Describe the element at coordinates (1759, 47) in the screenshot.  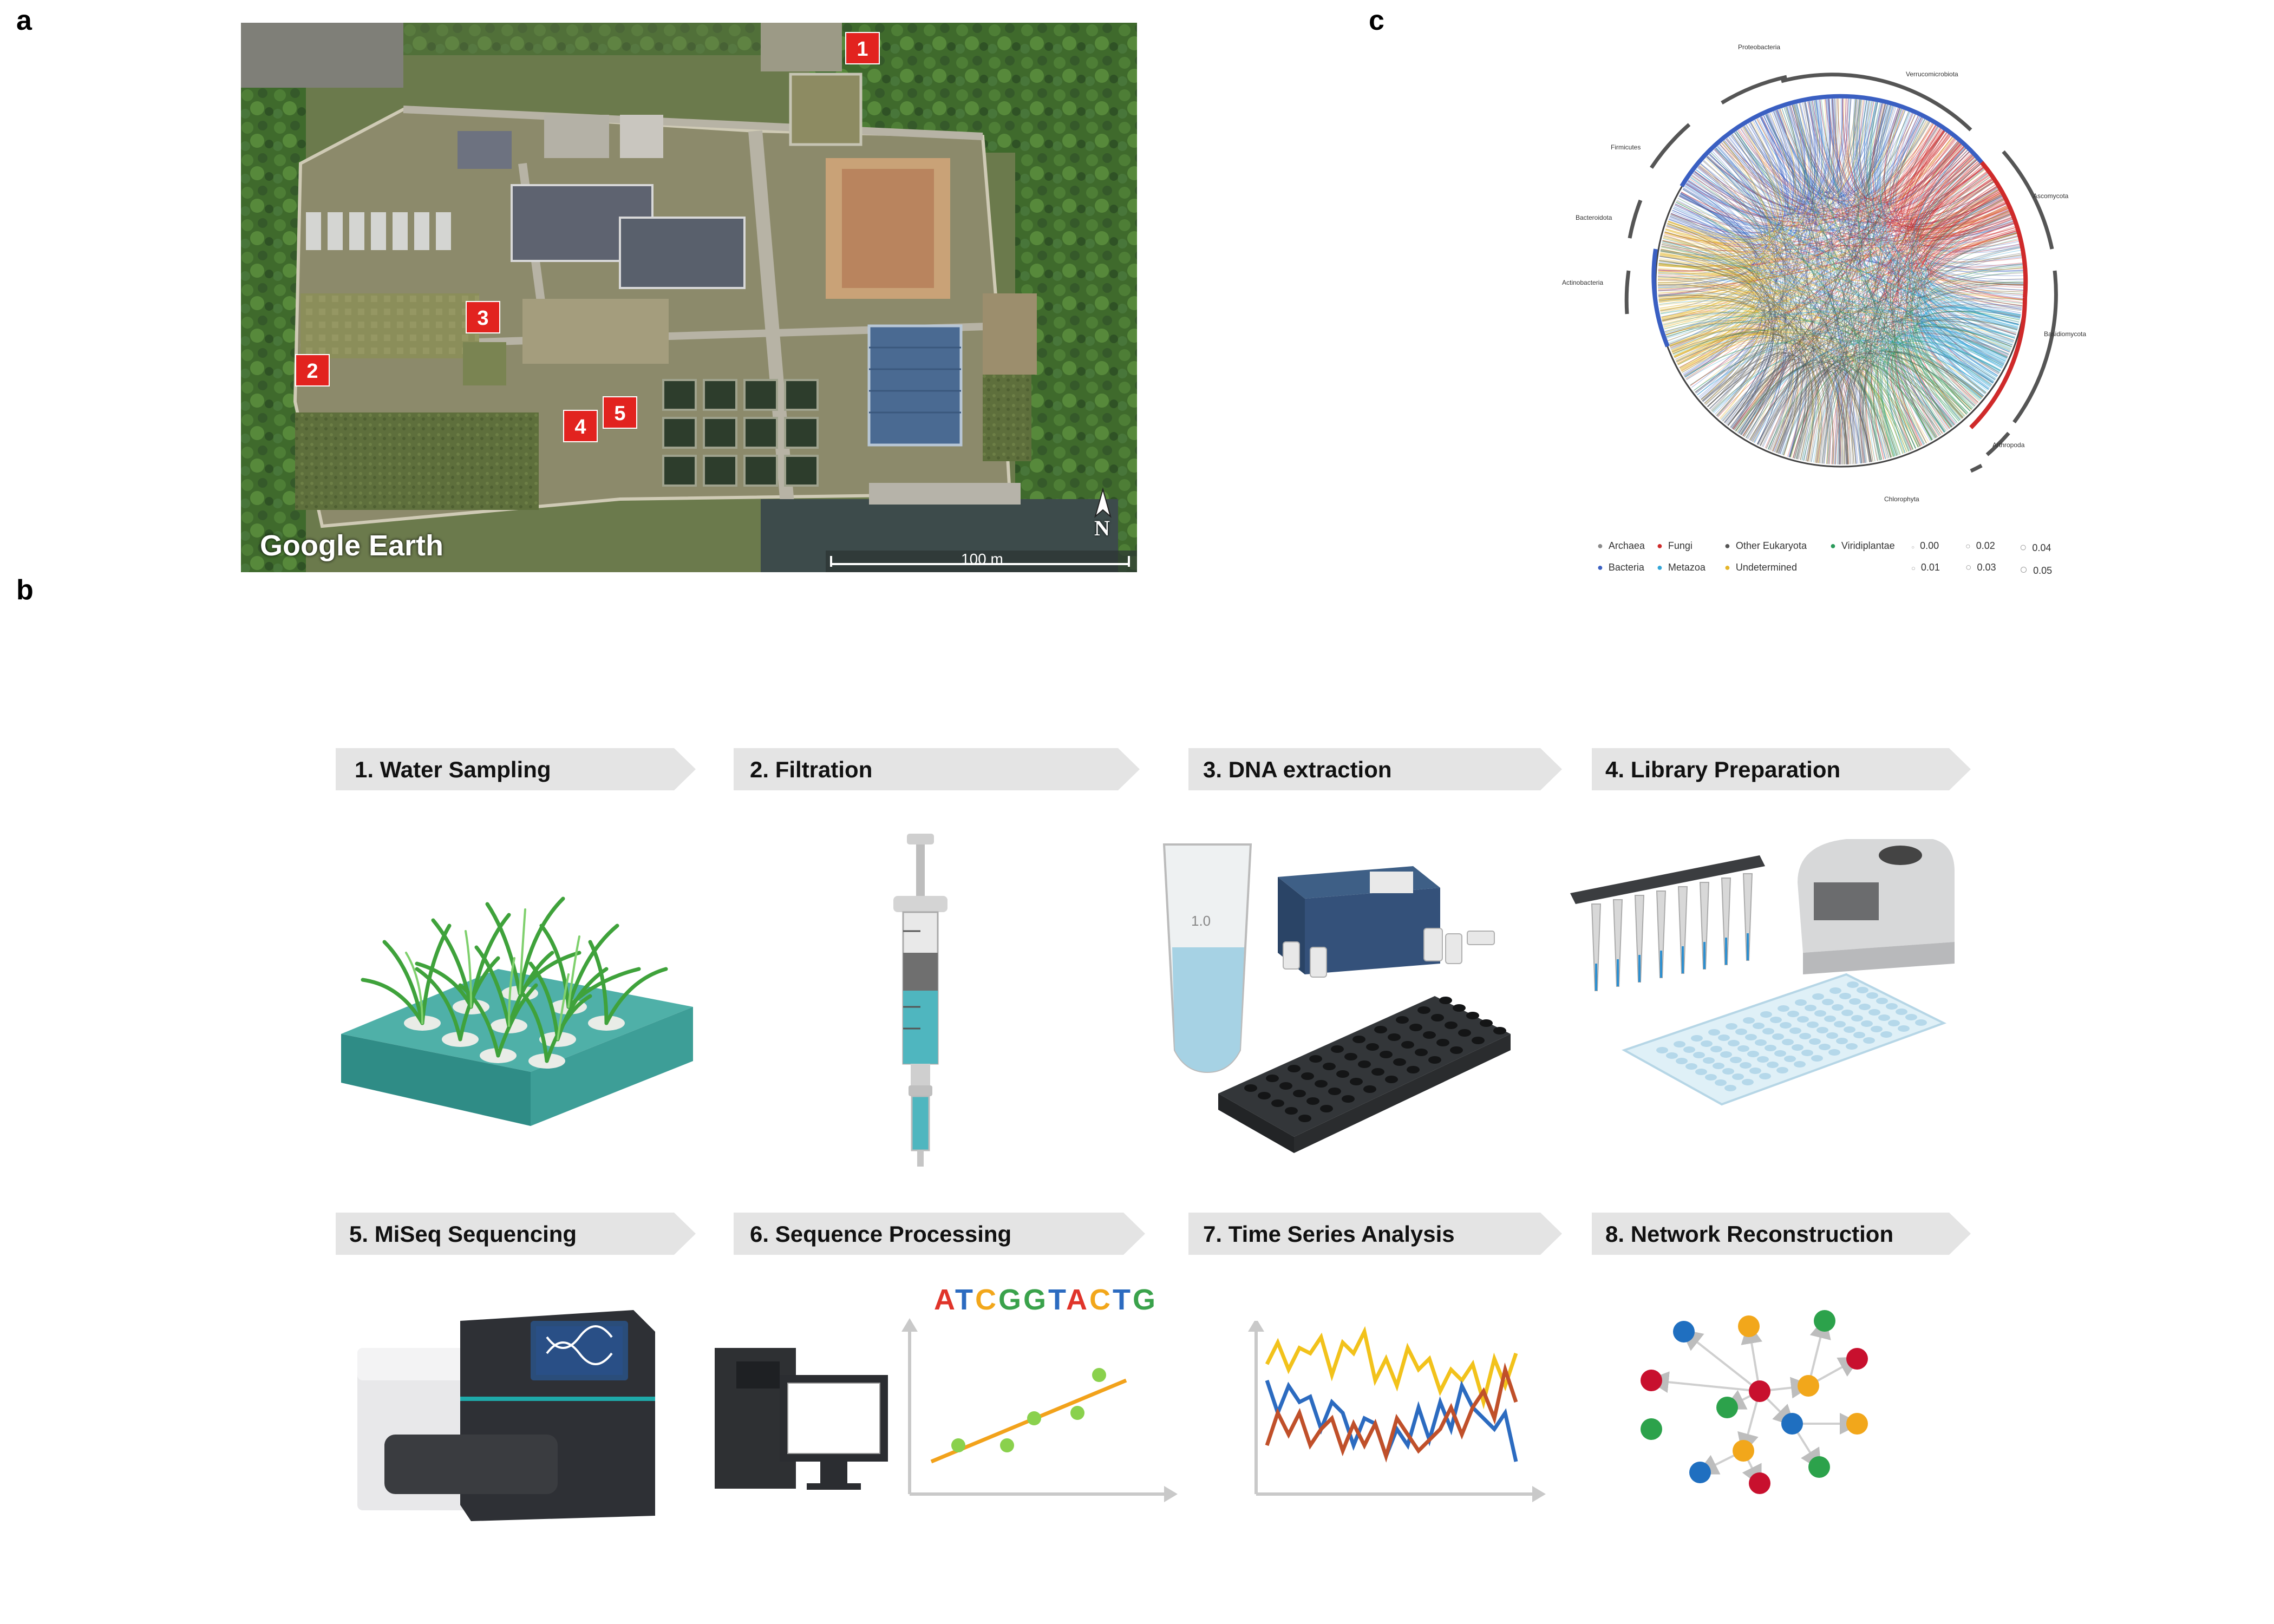
I see `arc-label-proteobacteria: Proteobacteria` at that location.